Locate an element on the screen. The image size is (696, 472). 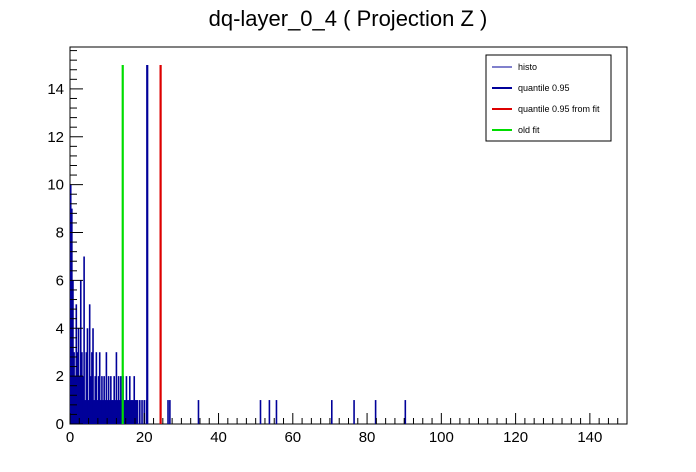
x-axis: 0 20 40 60 80 100 120 140 is located at coordinates (347, 429).